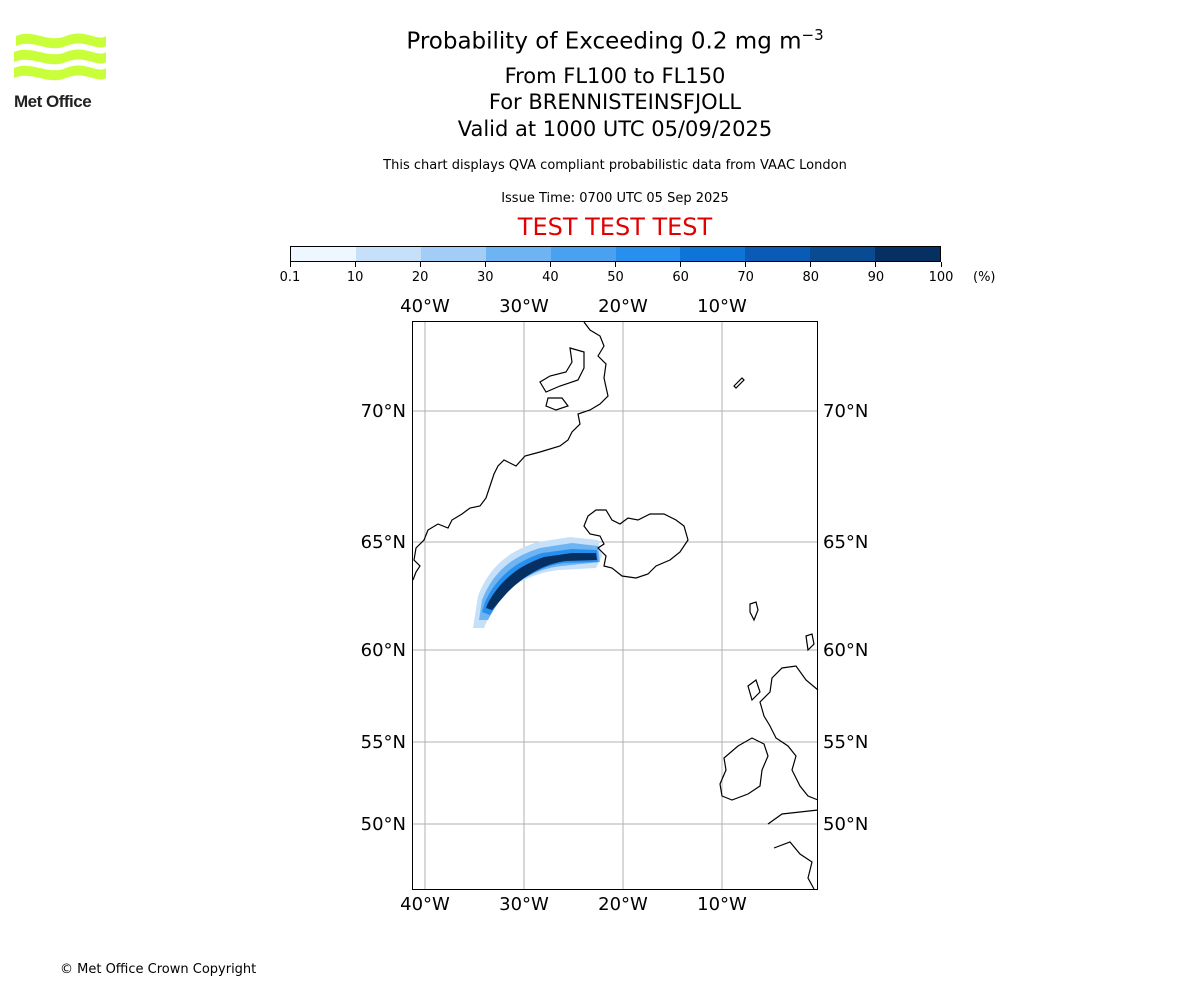  What do you see at coordinates (615, 76) in the screenshot?
I see `flight-levels: From FL100 to FL150` at bounding box center [615, 76].